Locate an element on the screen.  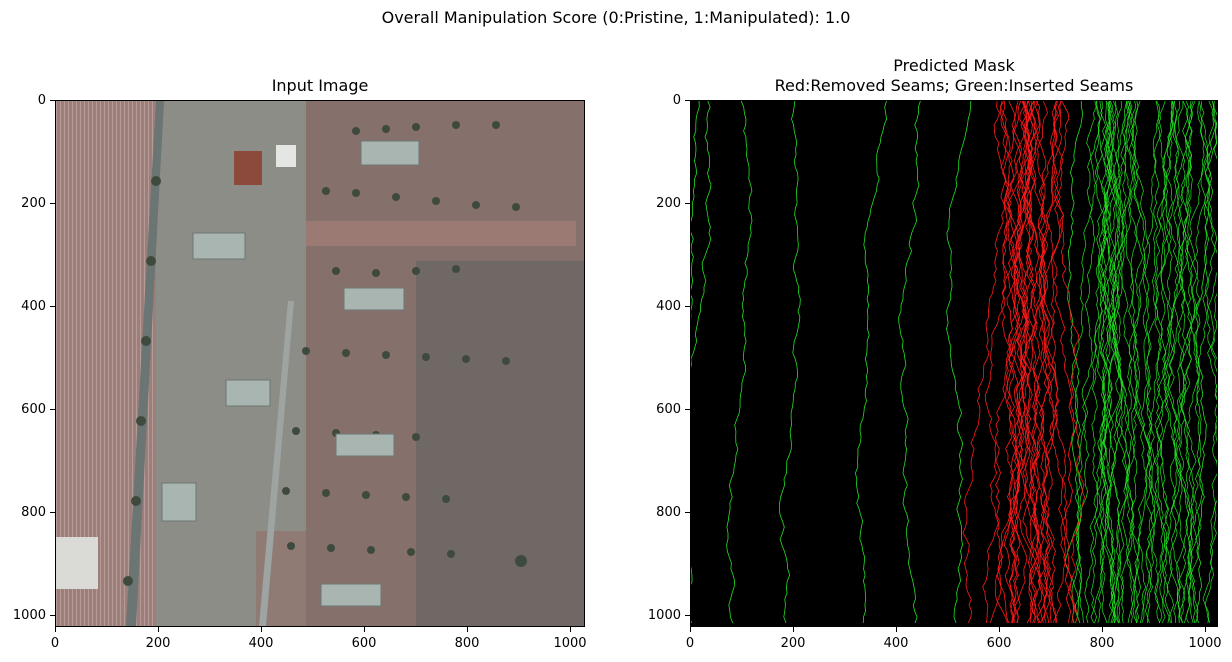
right-y-tick: 800 is located at coordinates (668, 512).